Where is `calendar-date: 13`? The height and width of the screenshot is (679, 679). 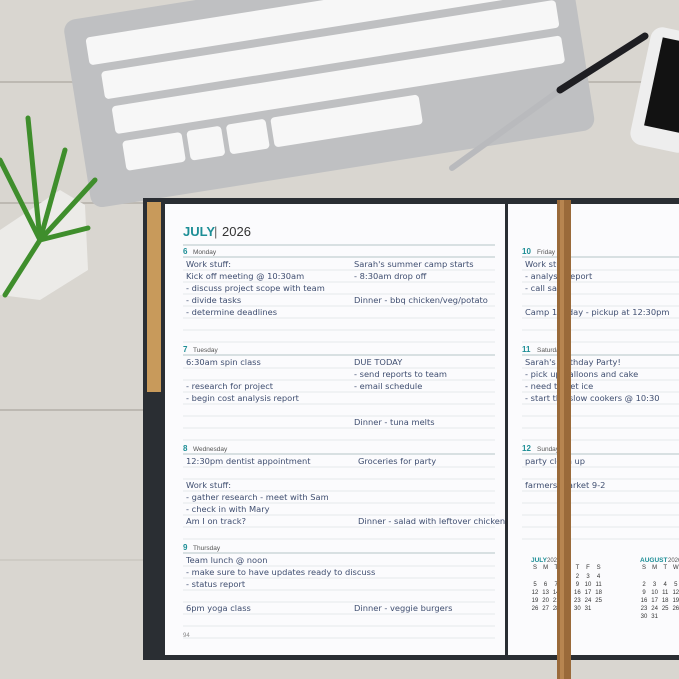 calendar-date: 13 is located at coordinates (545, 593).